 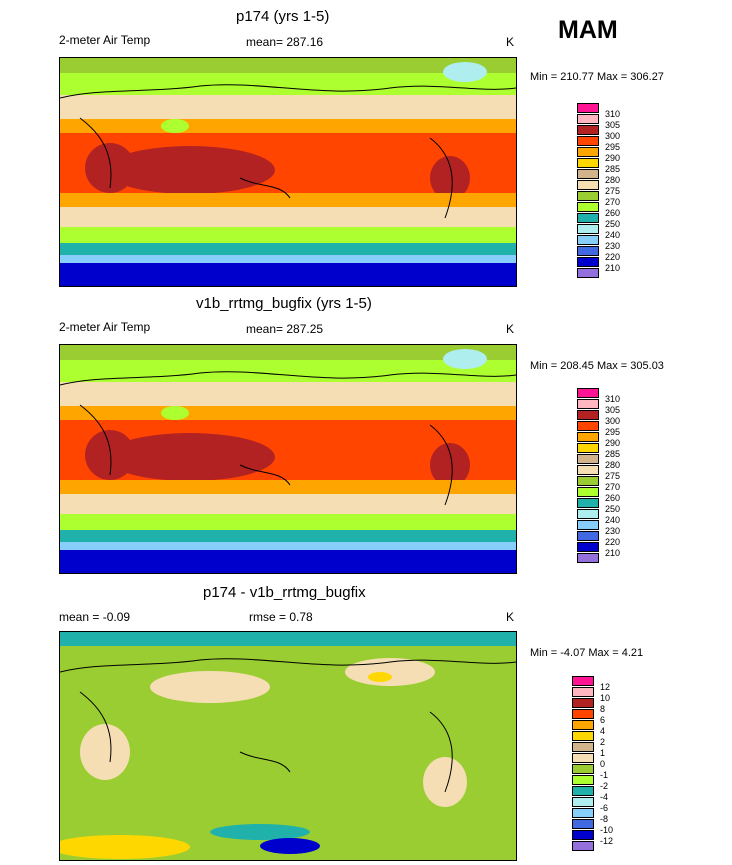 What do you see at coordinates (288, 235) in the screenshot?
I see `band-south-ocean` at bounding box center [288, 235].